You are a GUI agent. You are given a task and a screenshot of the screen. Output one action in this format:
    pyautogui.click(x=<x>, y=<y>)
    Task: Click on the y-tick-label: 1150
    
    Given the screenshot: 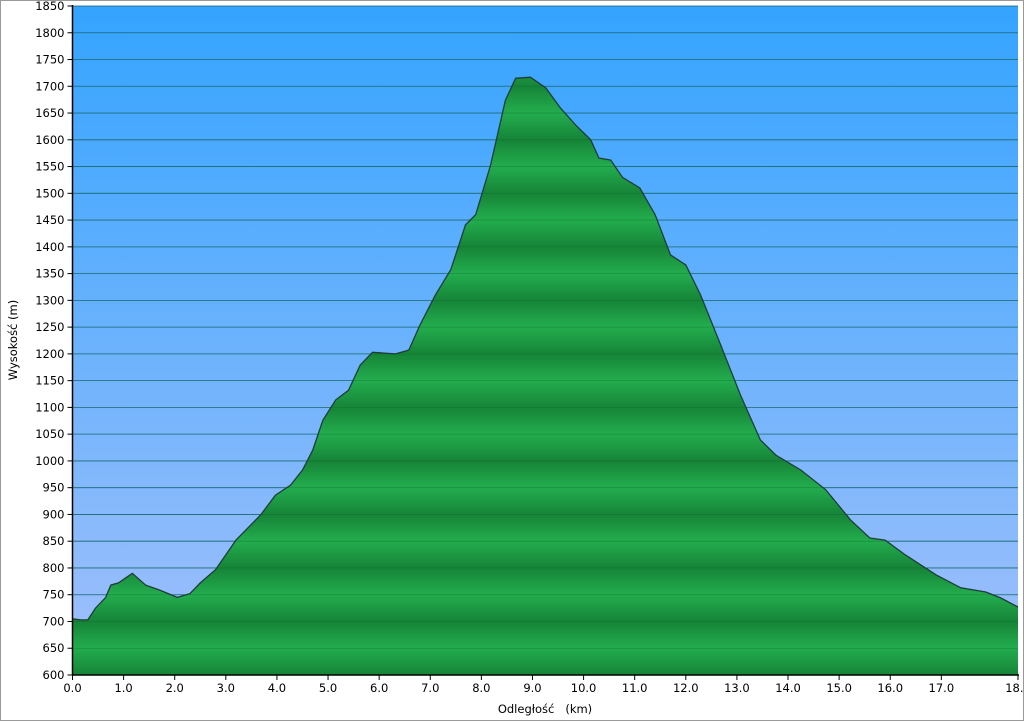 What is the action you would take?
    pyautogui.click(x=49, y=381)
    